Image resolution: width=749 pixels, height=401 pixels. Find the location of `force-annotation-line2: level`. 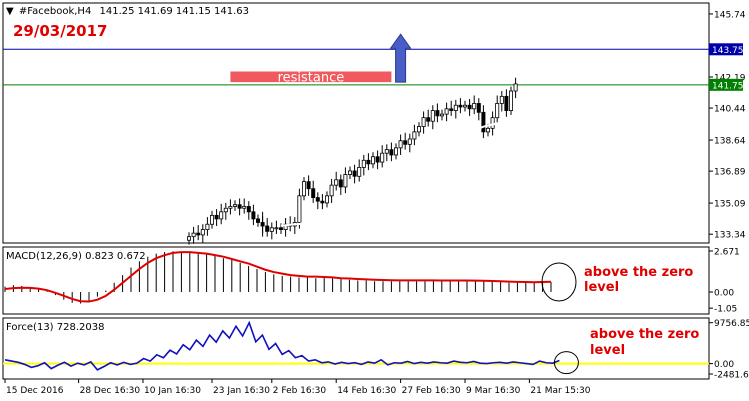

force-annotation-line2: level is located at coordinates (607, 350).